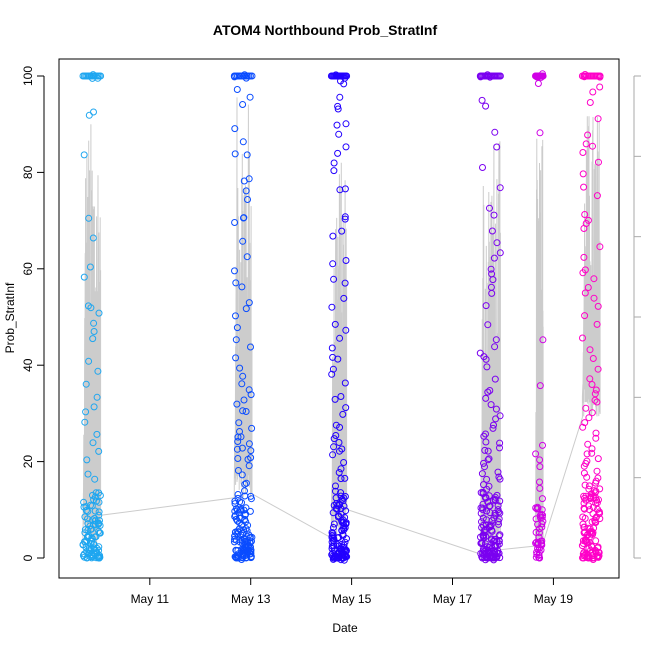  Describe the element at coordinates (649, 477) in the screenshot. I see `y2-tick-label: 2000` at that location.